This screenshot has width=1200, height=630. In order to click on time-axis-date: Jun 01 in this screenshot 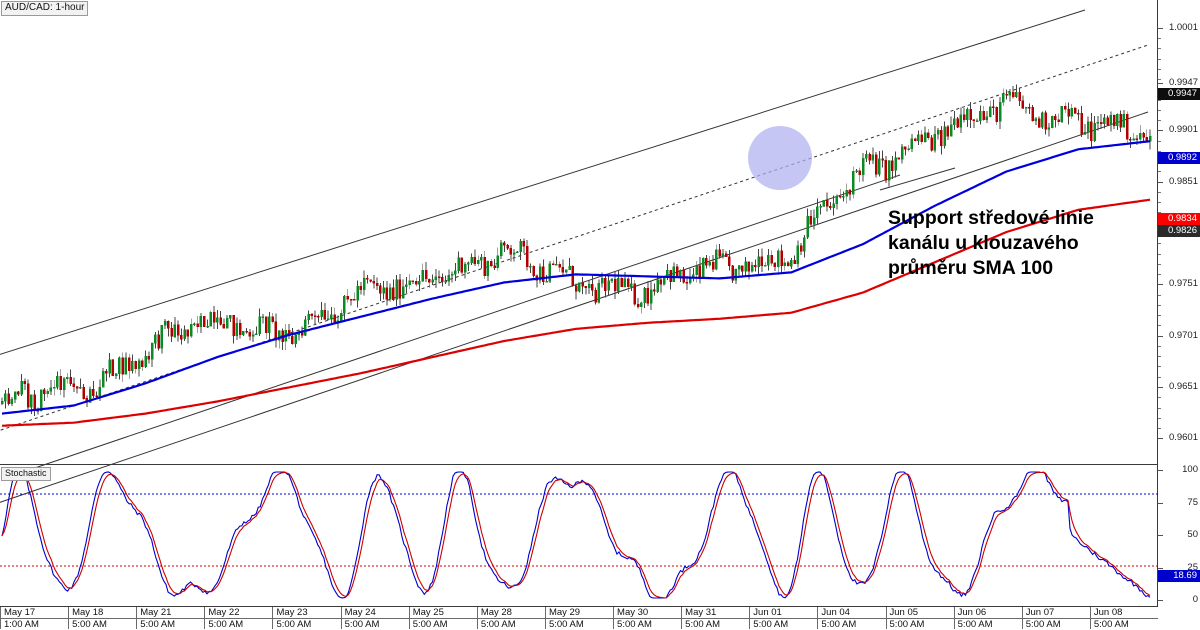, I will do `click(767, 612)`.